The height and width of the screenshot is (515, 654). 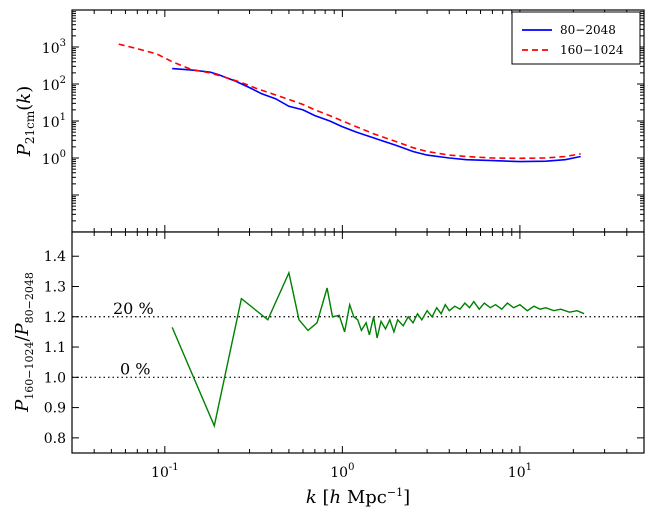 I want to click on bottom-y-axis-title: P160−1024/P80−2048, so click(x=24, y=342).